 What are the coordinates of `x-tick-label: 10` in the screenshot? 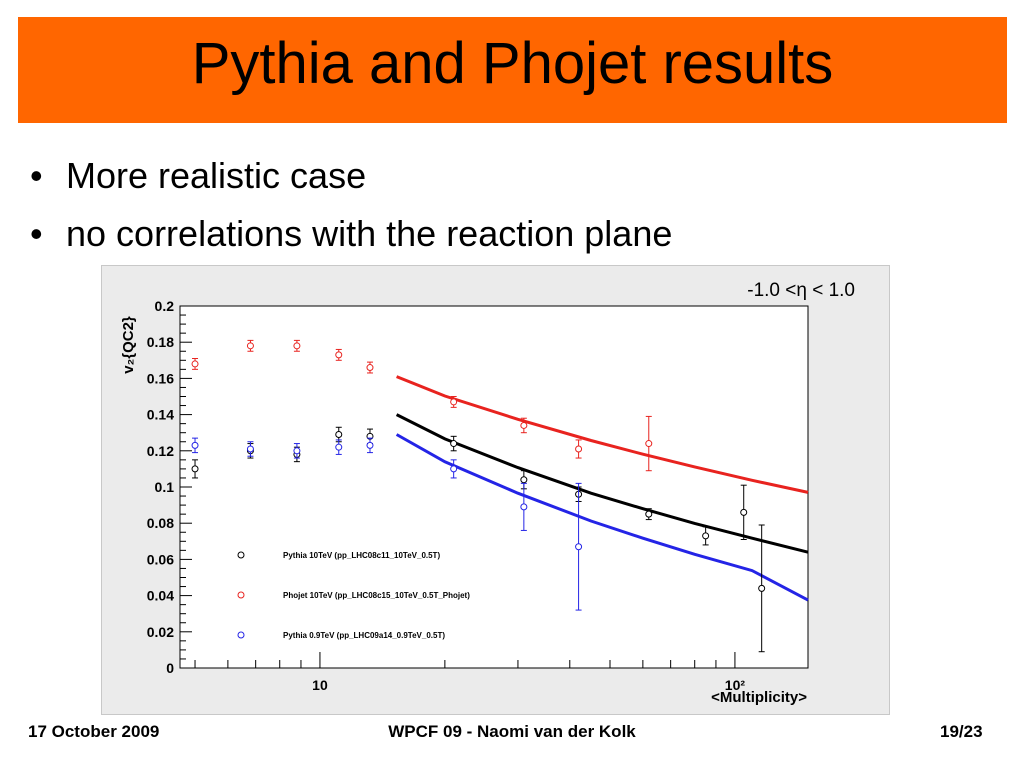 It's located at (320, 685).